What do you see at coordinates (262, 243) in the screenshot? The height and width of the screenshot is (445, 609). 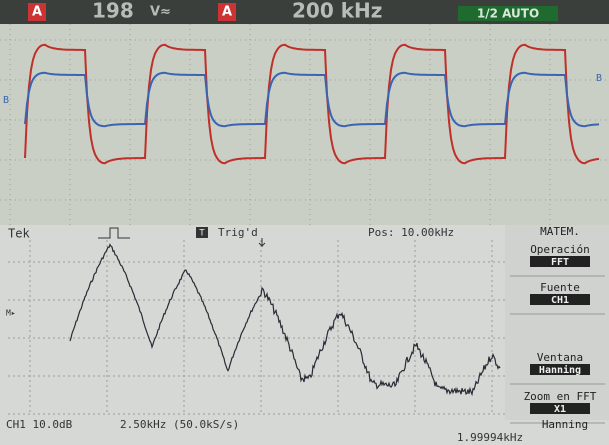 I see `trigger-arrow` at bounding box center [262, 243].